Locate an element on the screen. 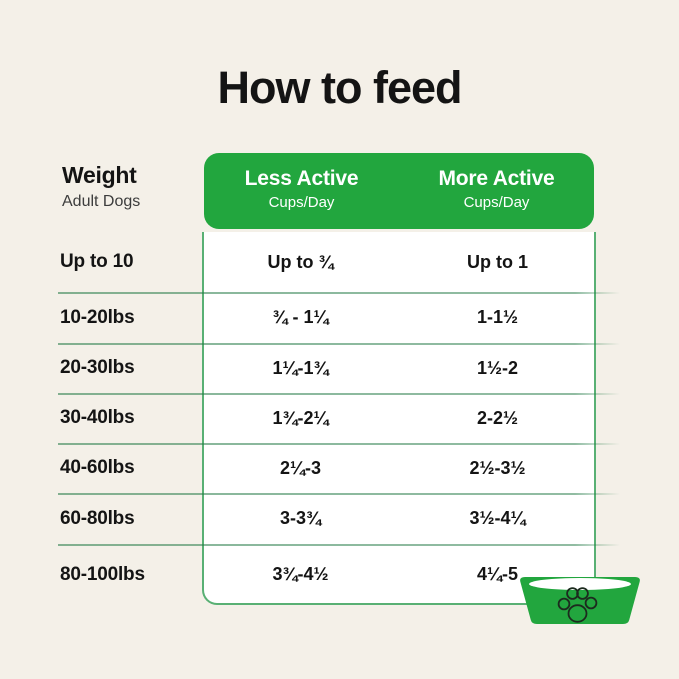  row-less-active-value: 1¾-2¼ is located at coordinates (300, 417).